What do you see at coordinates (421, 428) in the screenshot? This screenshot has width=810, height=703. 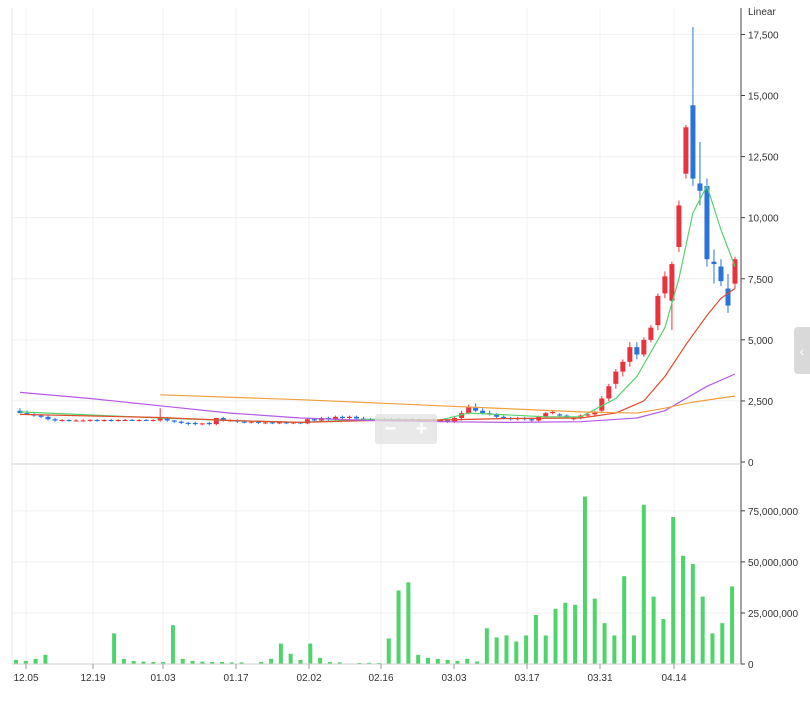 I see `zoom-in-button: +` at bounding box center [421, 428].